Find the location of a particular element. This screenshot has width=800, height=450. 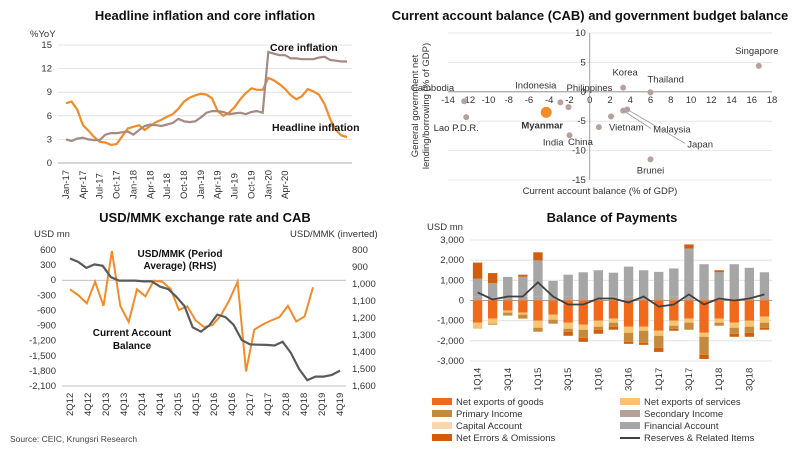

point-label: Vietnam is located at coordinates (626, 127).